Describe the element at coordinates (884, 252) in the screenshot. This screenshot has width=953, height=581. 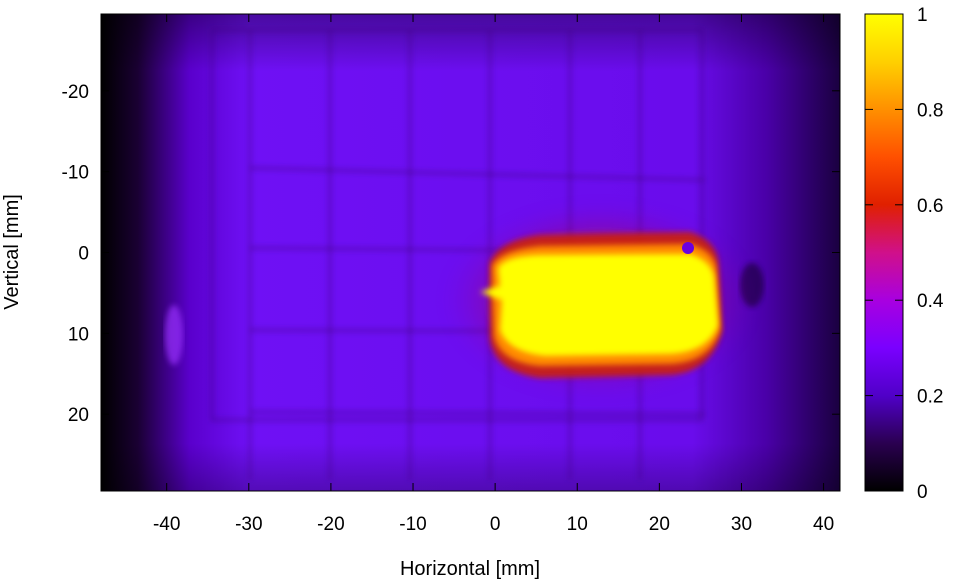
I see `colorbar` at that location.